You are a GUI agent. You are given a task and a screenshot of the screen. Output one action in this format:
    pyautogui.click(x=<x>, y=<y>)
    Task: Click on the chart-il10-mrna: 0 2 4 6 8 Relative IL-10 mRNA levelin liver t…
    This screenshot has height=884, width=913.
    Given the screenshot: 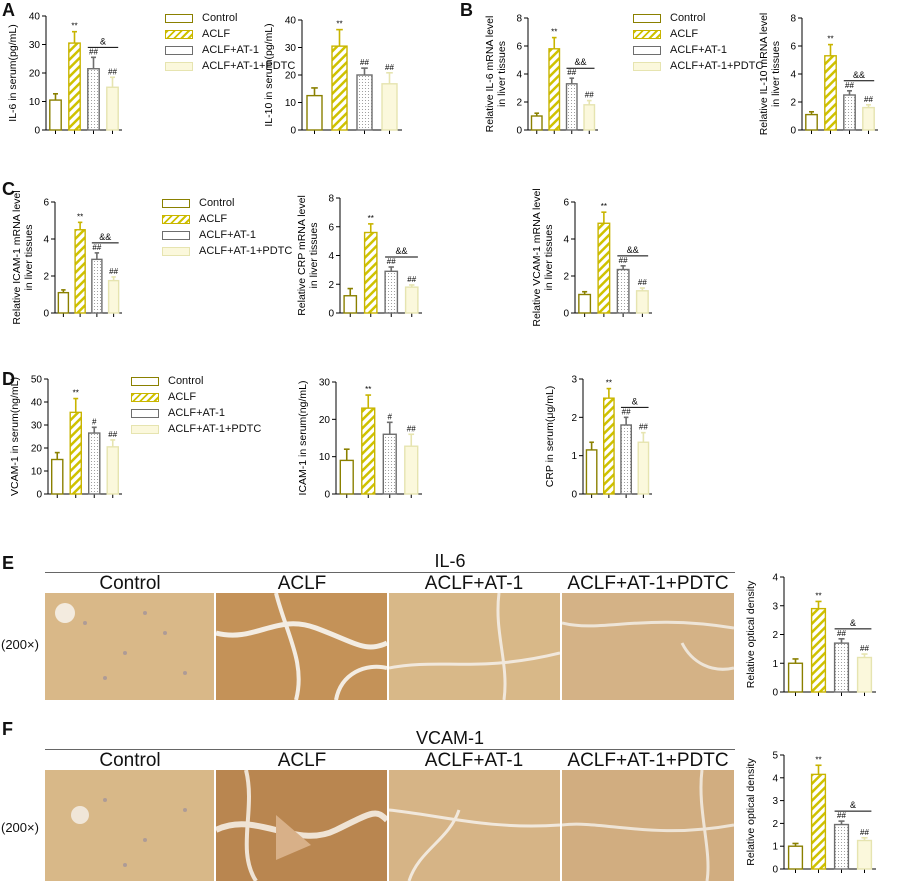 What is the action you would take?
    pyautogui.click(x=818, y=75)
    